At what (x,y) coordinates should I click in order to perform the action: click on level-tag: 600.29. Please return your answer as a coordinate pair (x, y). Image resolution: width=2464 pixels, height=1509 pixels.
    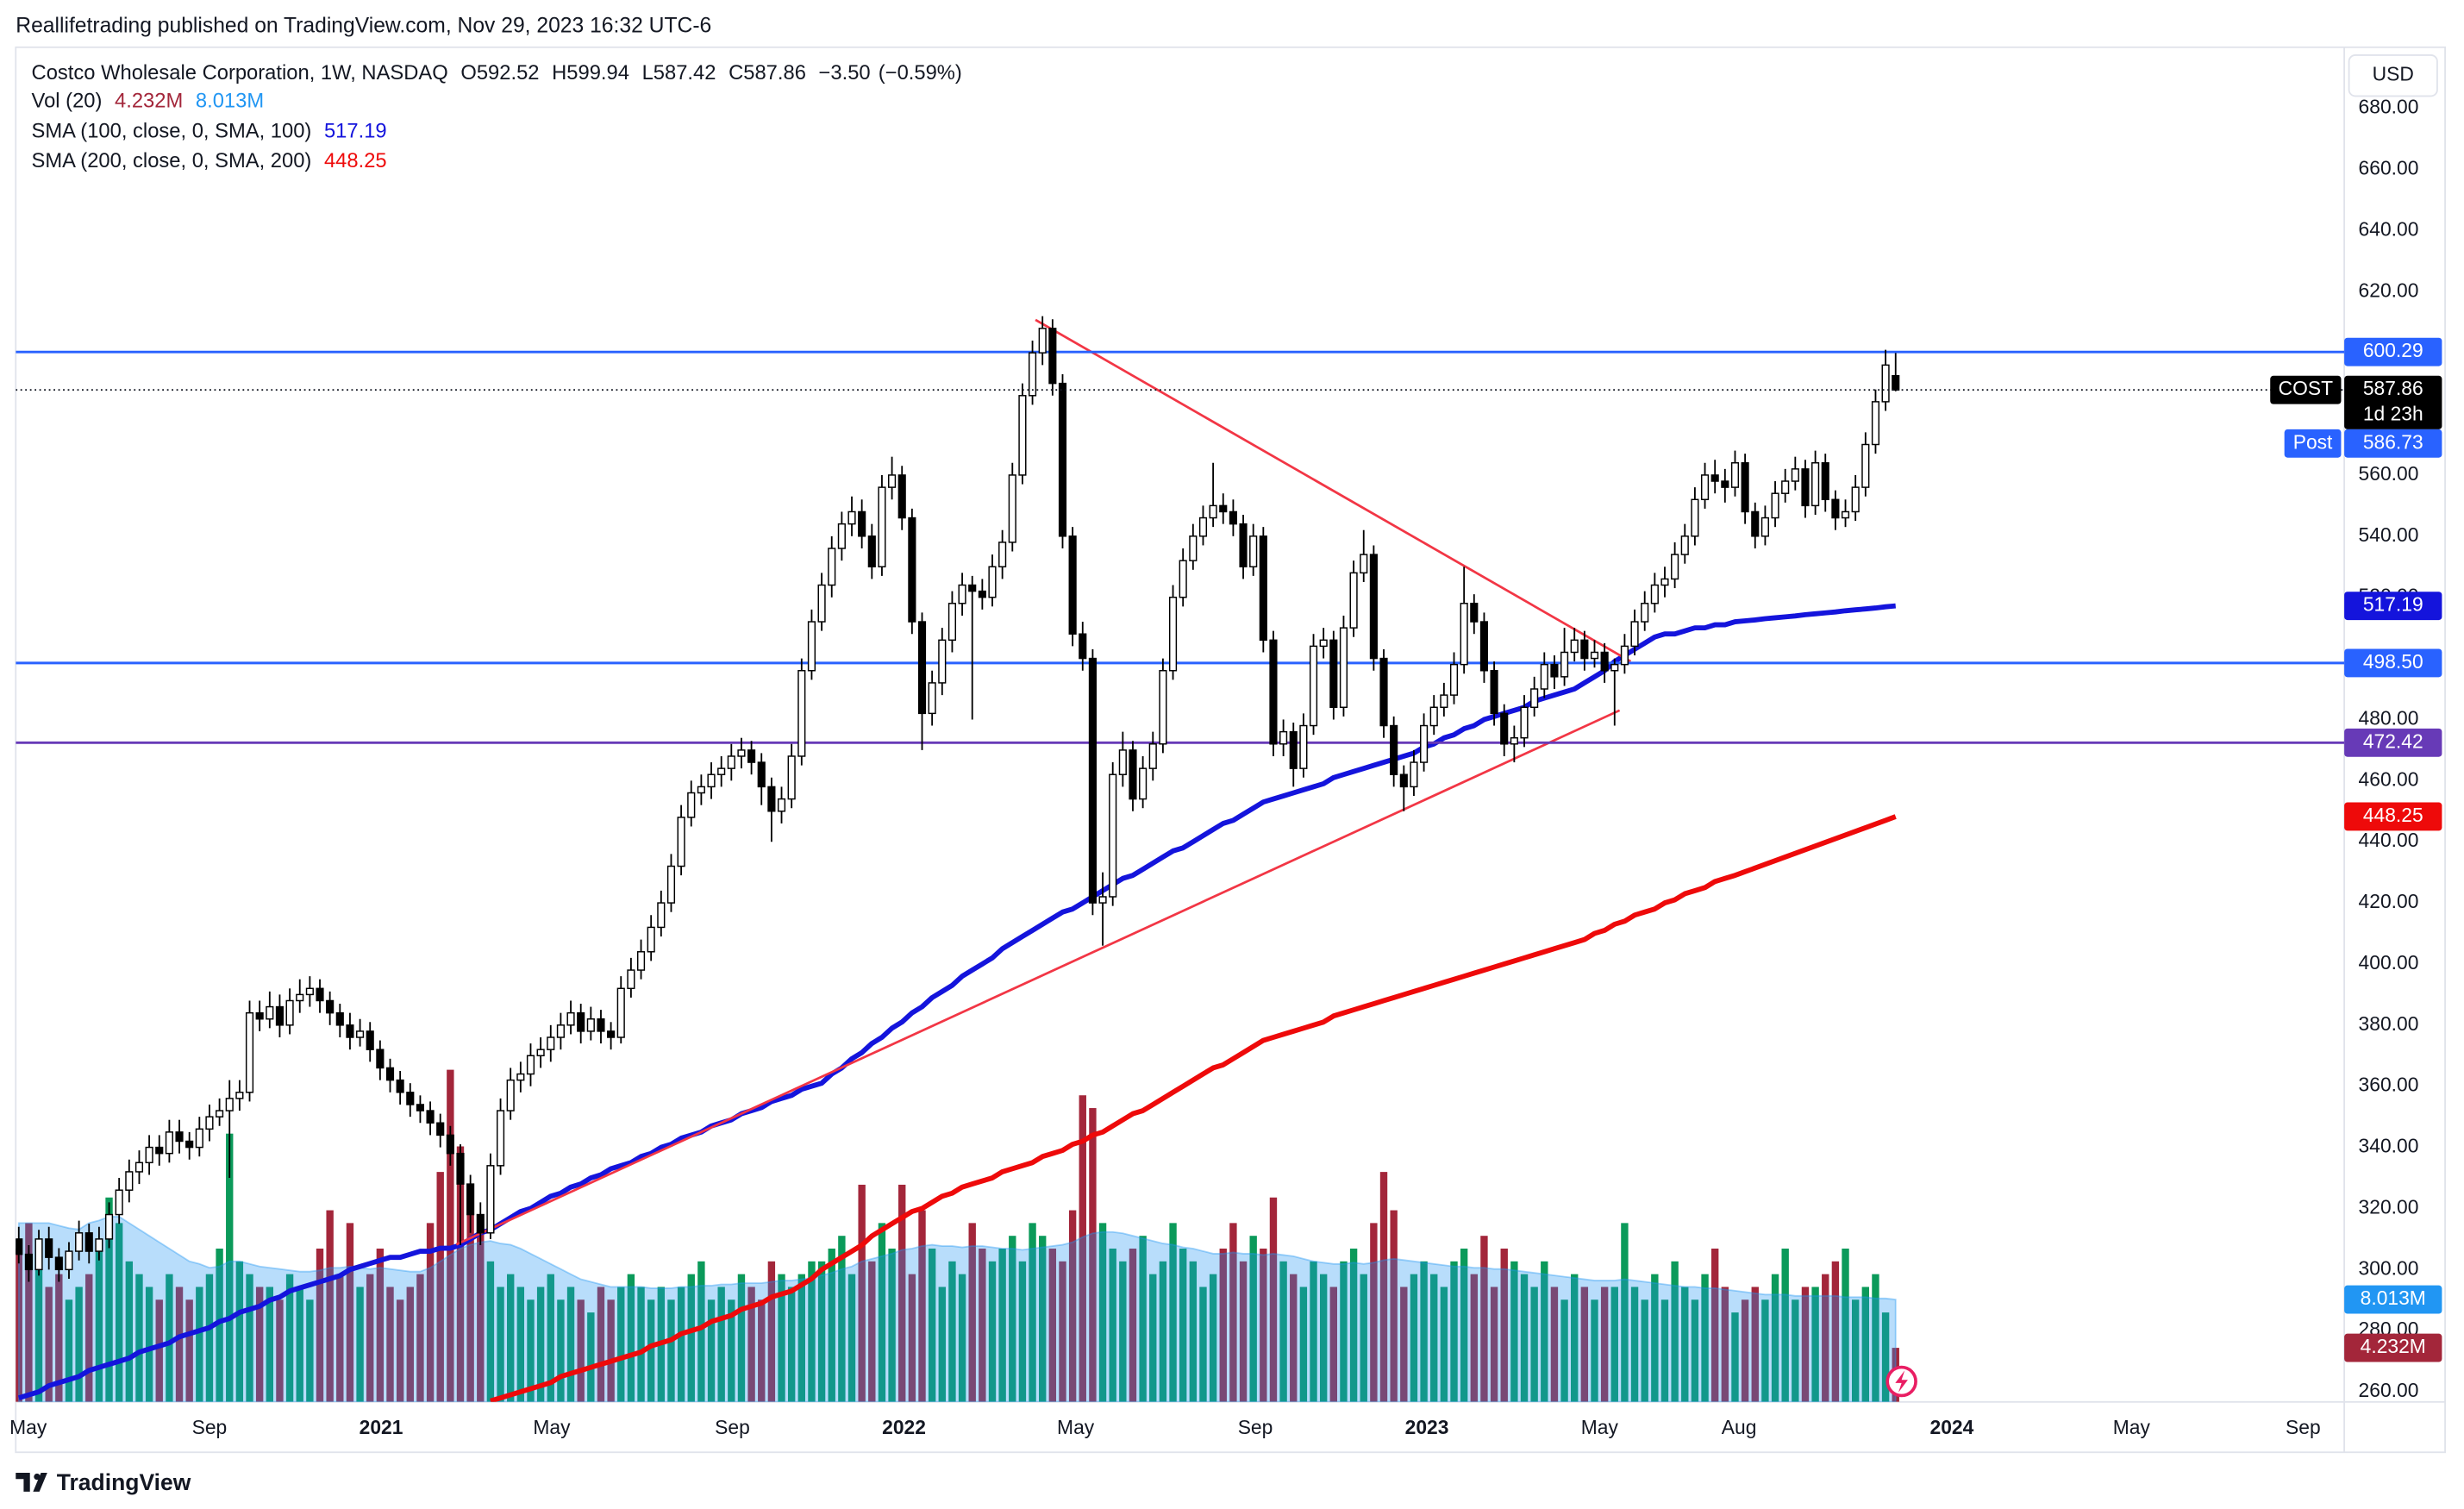
    Looking at the image, I should click on (2393, 350).